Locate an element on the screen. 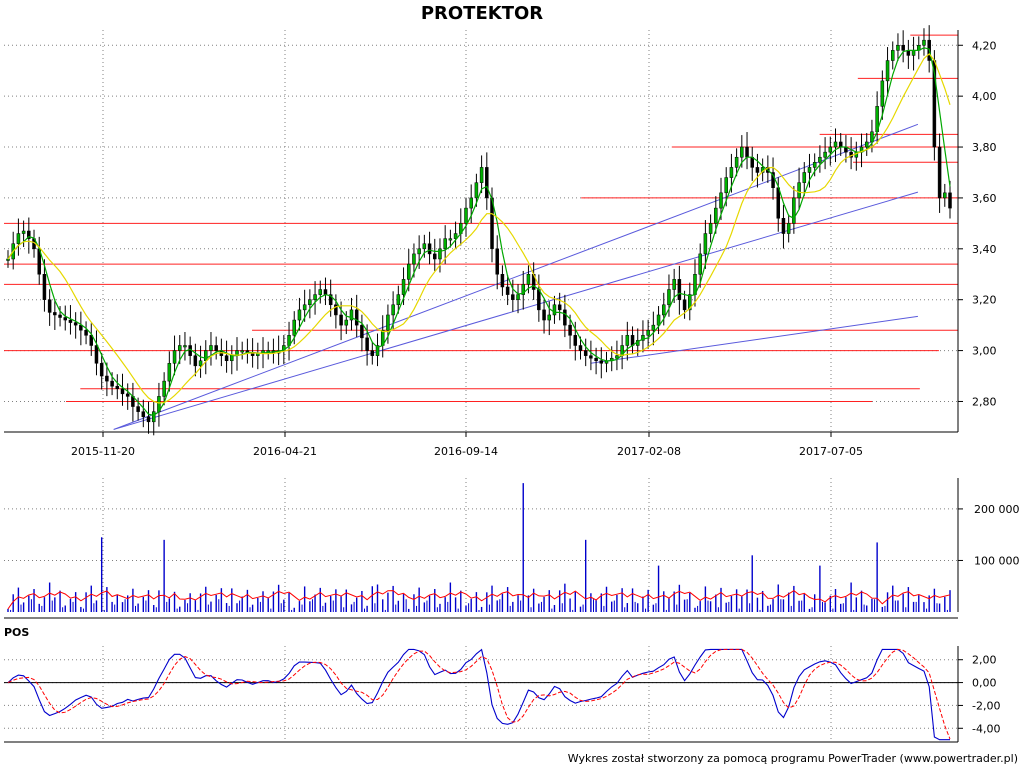 The width and height of the screenshot is (1024, 768). price-tick-label: 3,00 is located at coordinates (984, 351).